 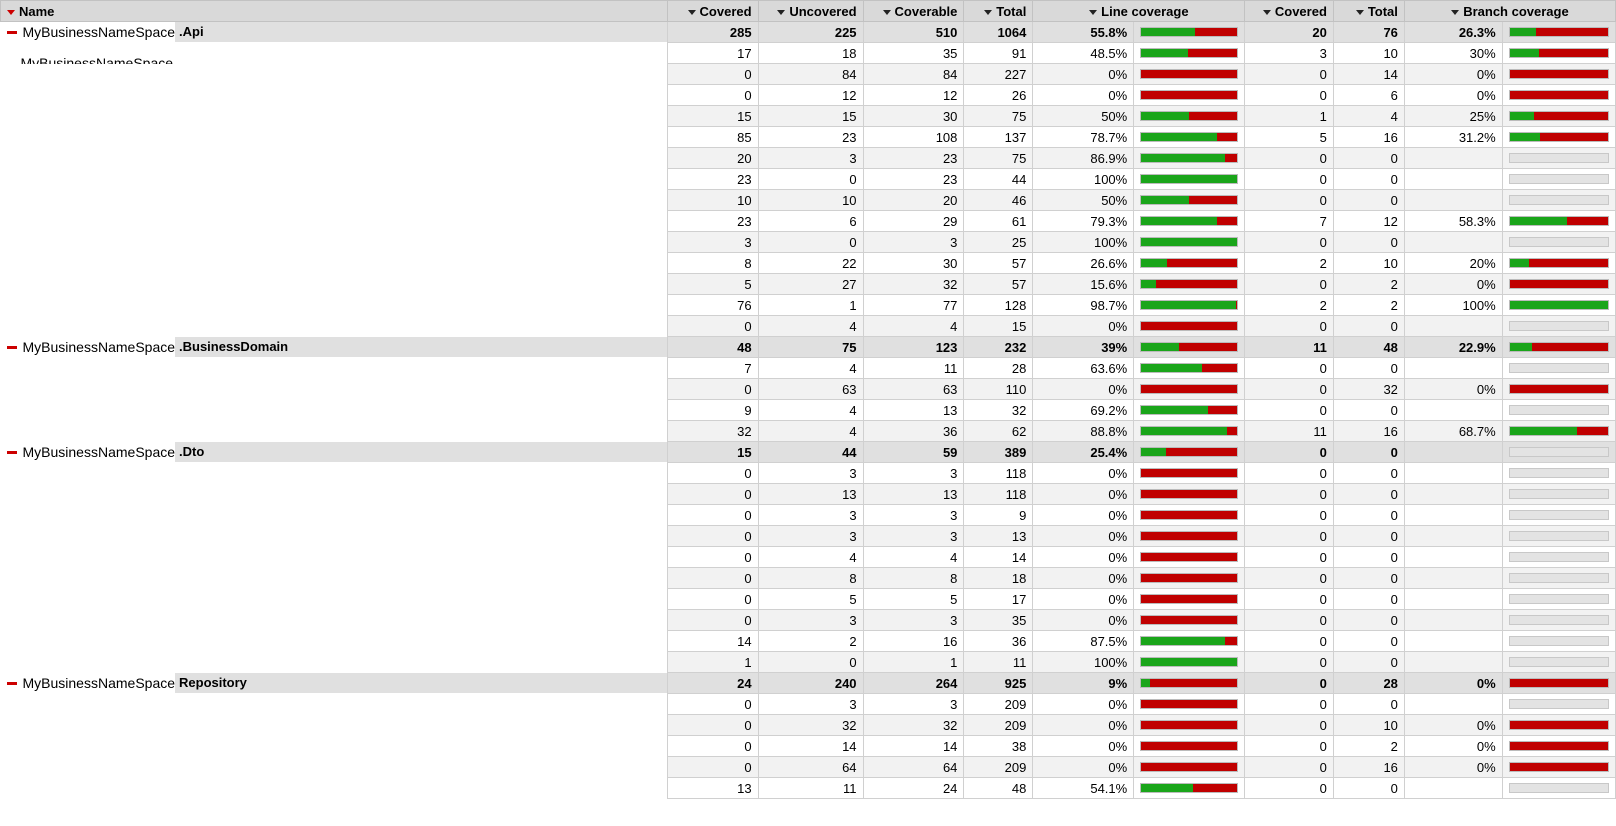 What do you see at coordinates (1083, 326) in the screenshot?
I see `line-coverage-pct-cell: 0%` at bounding box center [1083, 326].